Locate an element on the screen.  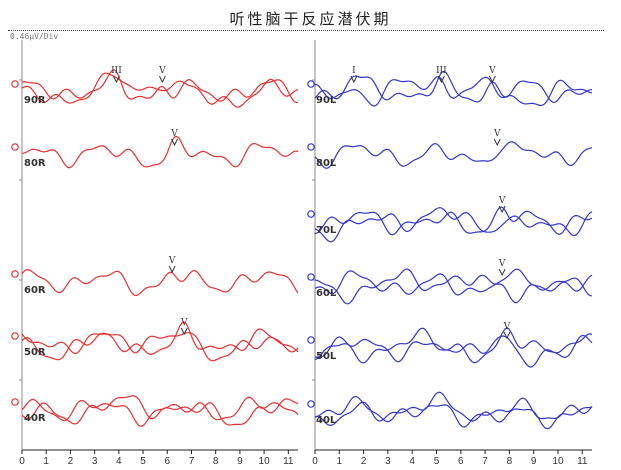
left-x-tick-label: 0 is located at coordinates (315, 461).